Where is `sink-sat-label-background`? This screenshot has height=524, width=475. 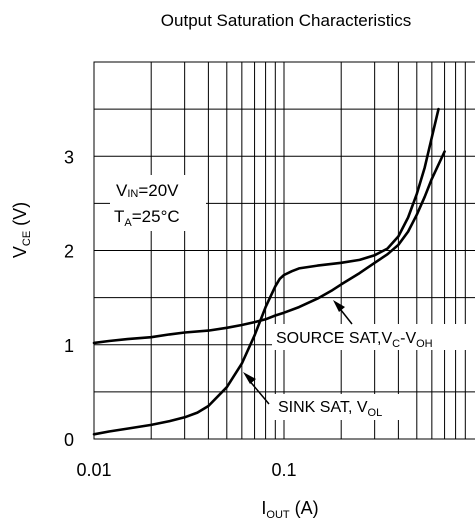
sink-sat-label-background is located at coordinates (344, 407).